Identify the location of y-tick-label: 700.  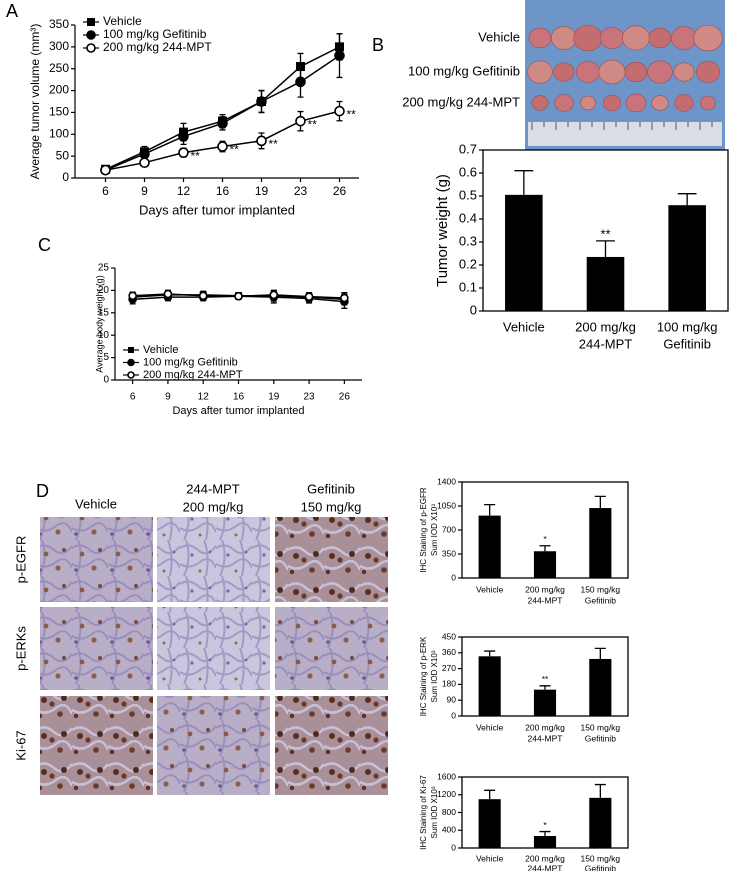
(449, 529).